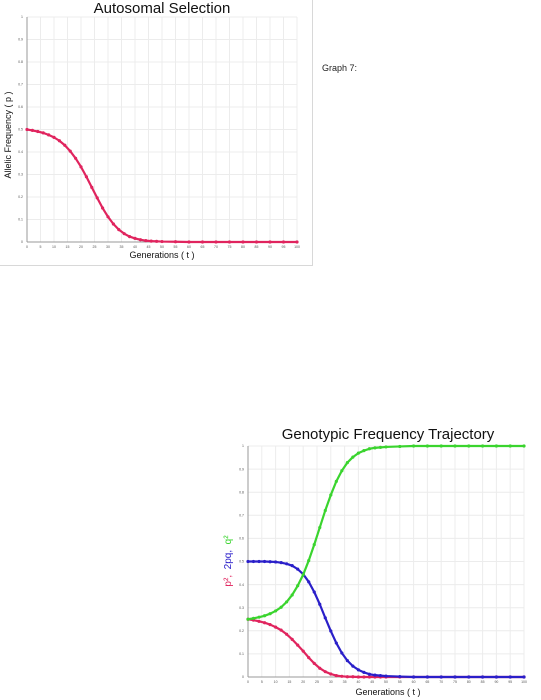 This screenshot has width=541, height=700. What do you see at coordinates (161, 255) in the screenshot?
I see `x-axis-label: Generations ( t )` at bounding box center [161, 255].